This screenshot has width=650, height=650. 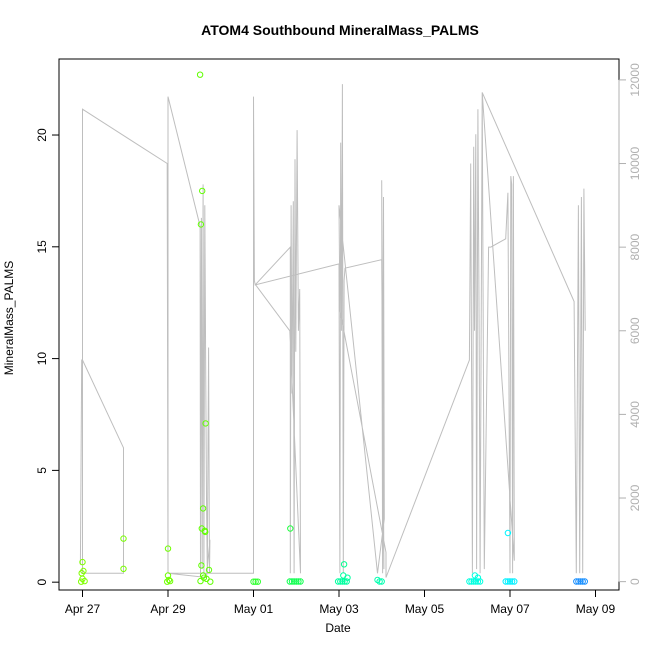 What do you see at coordinates (9, 318) in the screenshot?
I see `y-axis-label: MineralMass_PALMS` at bounding box center [9, 318].